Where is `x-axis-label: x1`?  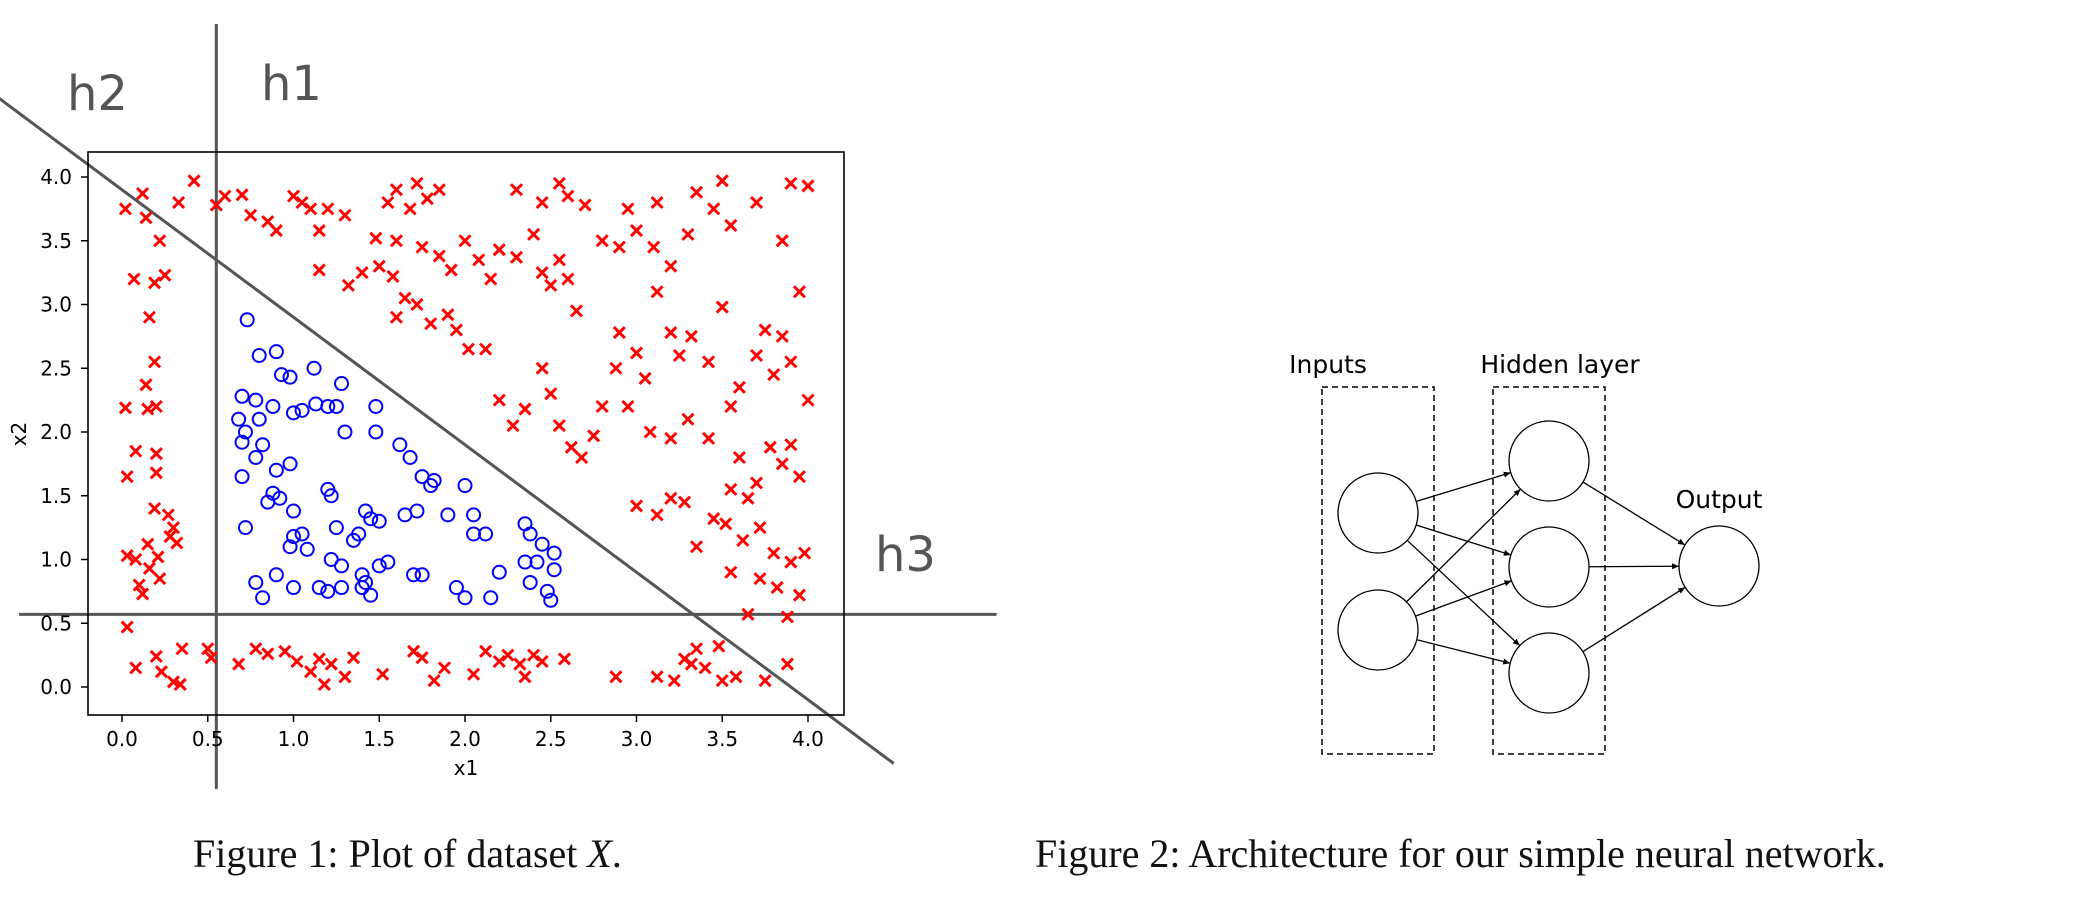 x-axis-label: x1 is located at coordinates (466, 768).